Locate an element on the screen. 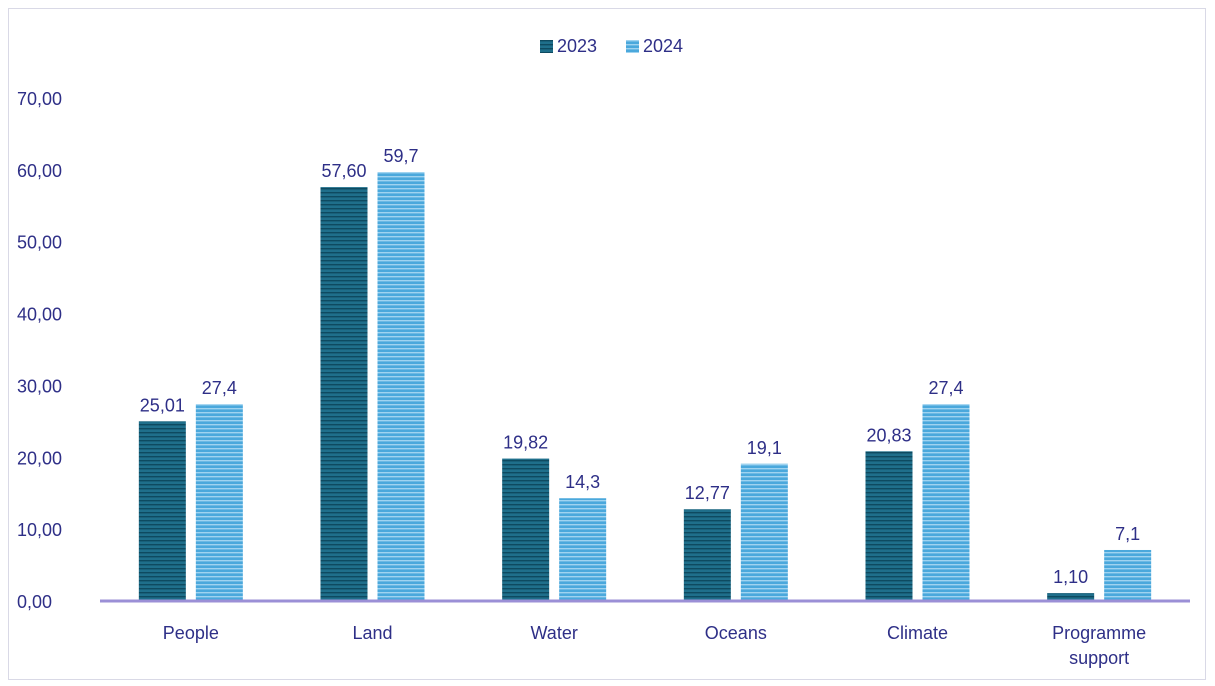 This screenshot has width=1215, height=686. y-tick-label: 40,00 is located at coordinates (39, 315).